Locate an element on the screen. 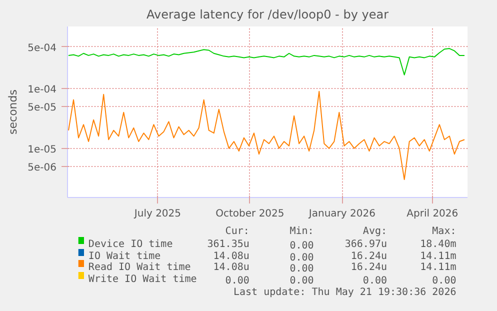  text: Min: is located at coordinates (302, 231).